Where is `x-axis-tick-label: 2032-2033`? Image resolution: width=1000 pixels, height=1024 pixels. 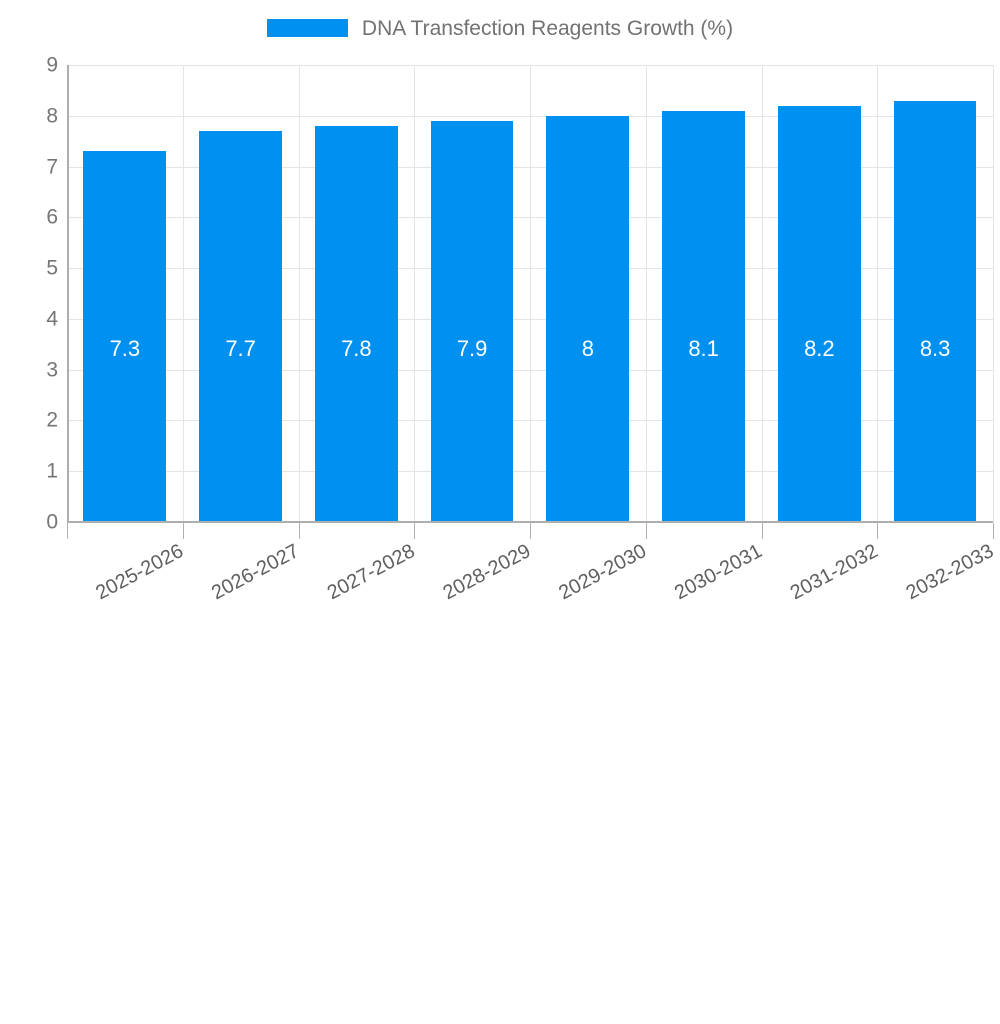
x-axis-tick-label: 2032-2033 is located at coordinates (950, 572).